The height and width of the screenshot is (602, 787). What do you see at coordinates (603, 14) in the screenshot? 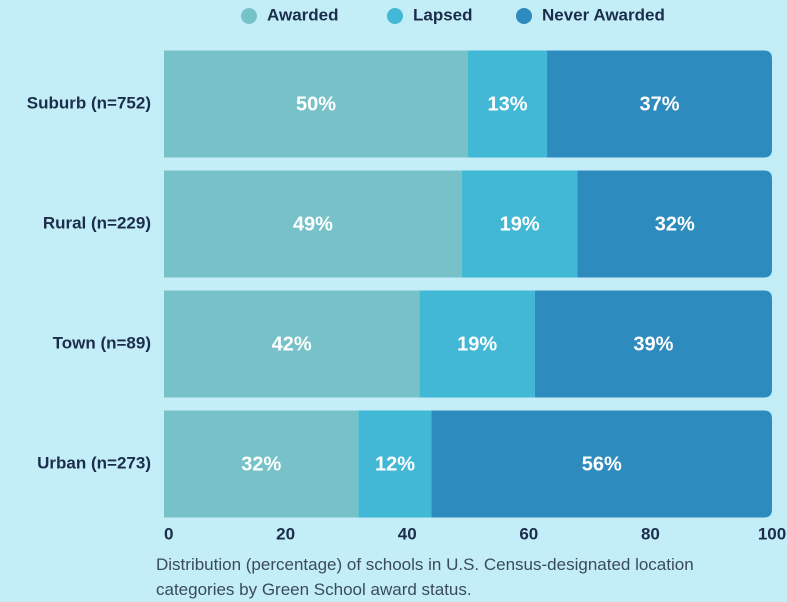
I see `legend-label: Never Awarded` at bounding box center [603, 14].